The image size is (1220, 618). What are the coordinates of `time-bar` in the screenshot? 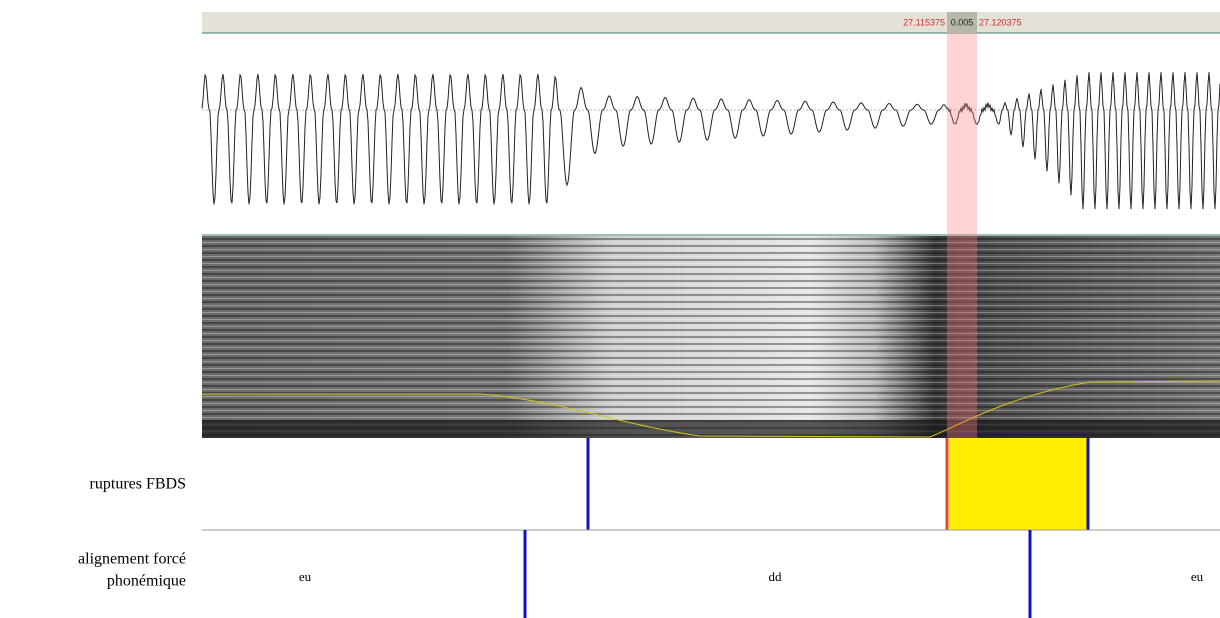 It's located at (711, 22).